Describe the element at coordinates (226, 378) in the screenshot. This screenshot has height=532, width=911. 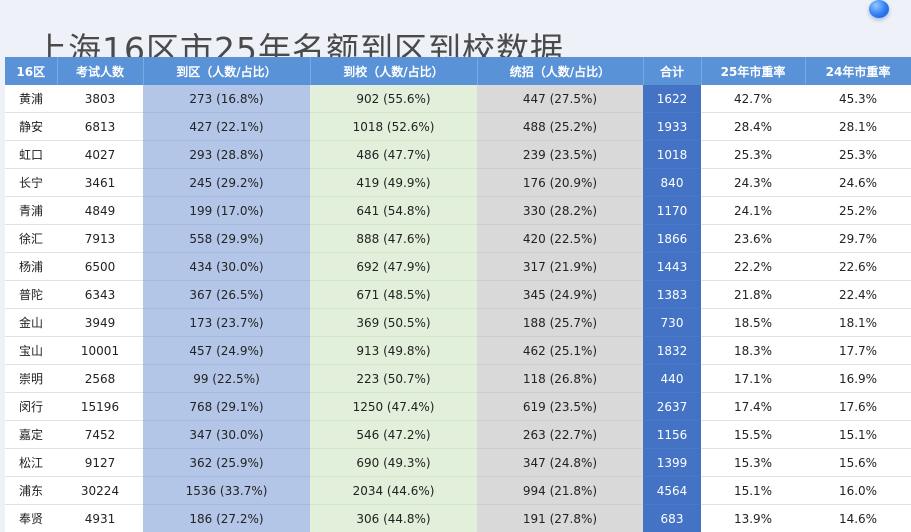
I see `to-district-cell: 99 (22.5%)` at that location.